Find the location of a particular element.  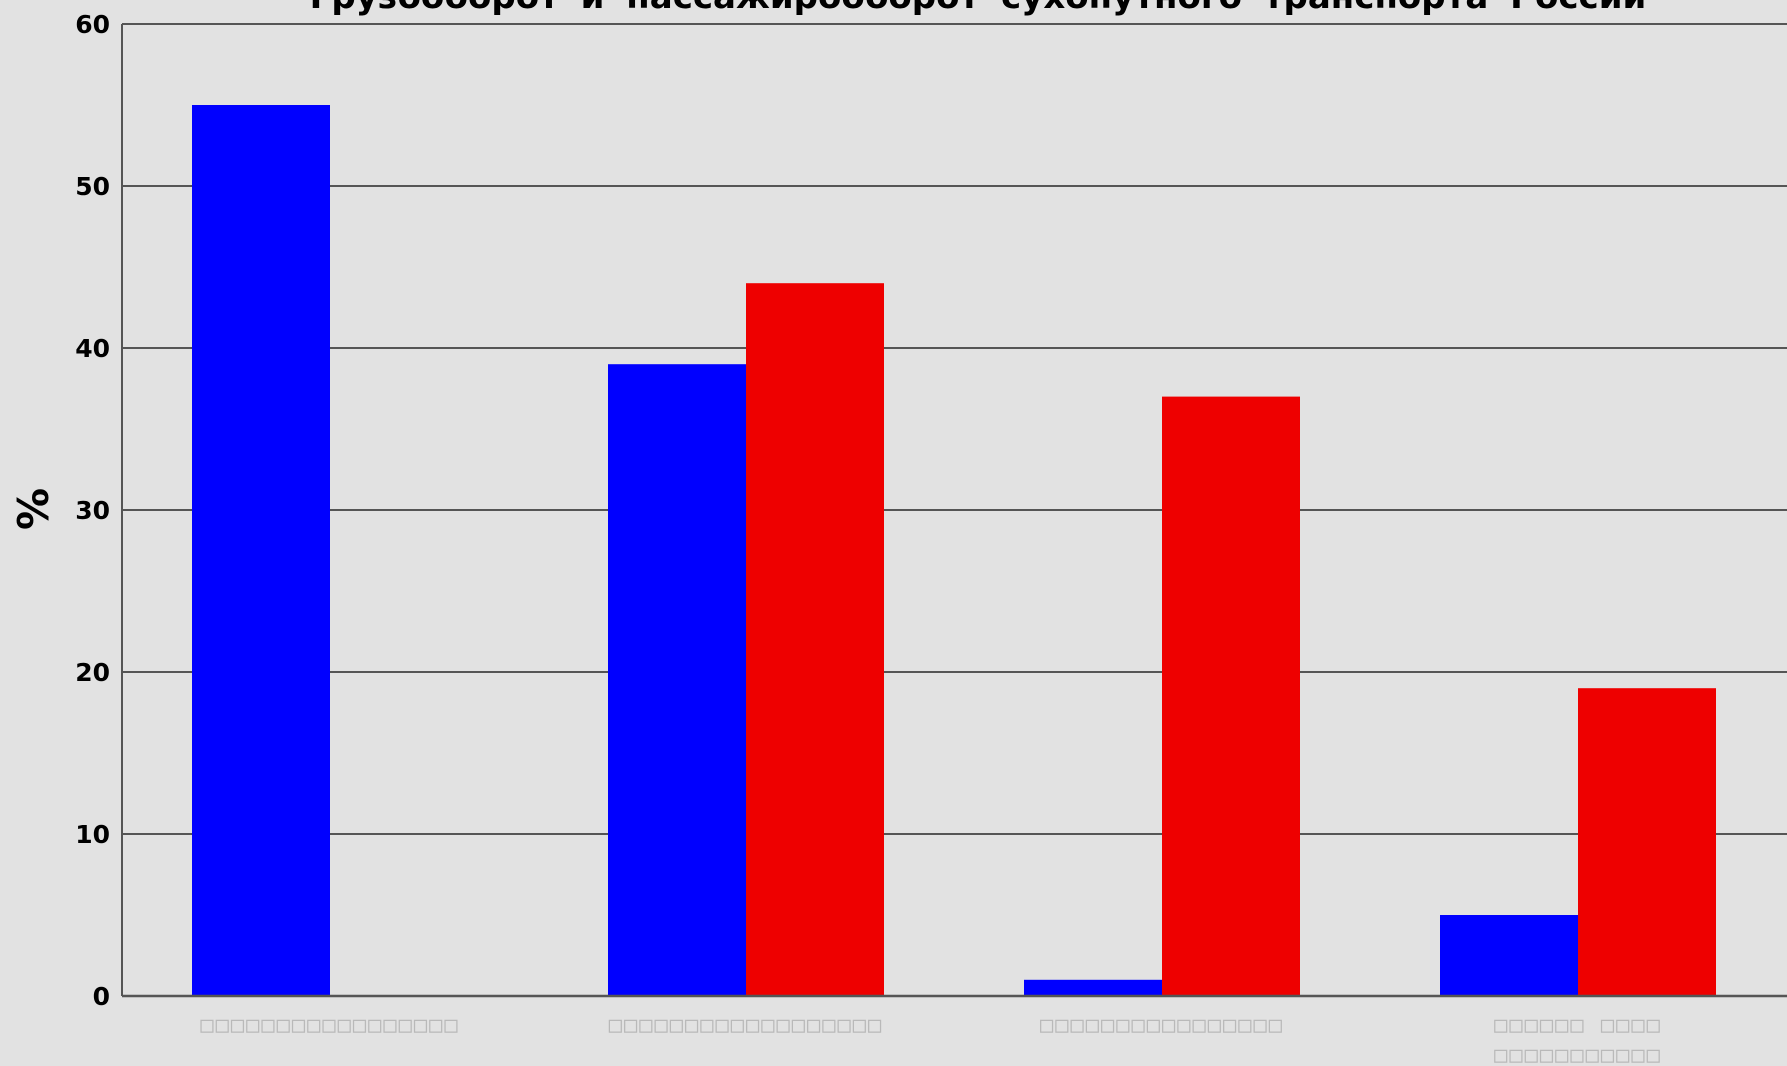

y-tick-label: 10 is located at coordinates (92, 834).